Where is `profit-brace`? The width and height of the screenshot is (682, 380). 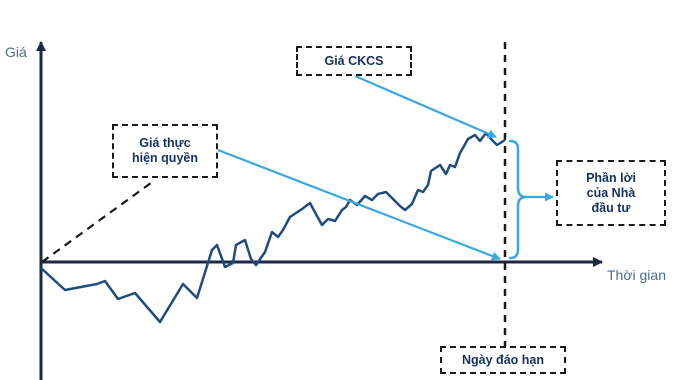
profit-brace is located at coordinates (517, 199).